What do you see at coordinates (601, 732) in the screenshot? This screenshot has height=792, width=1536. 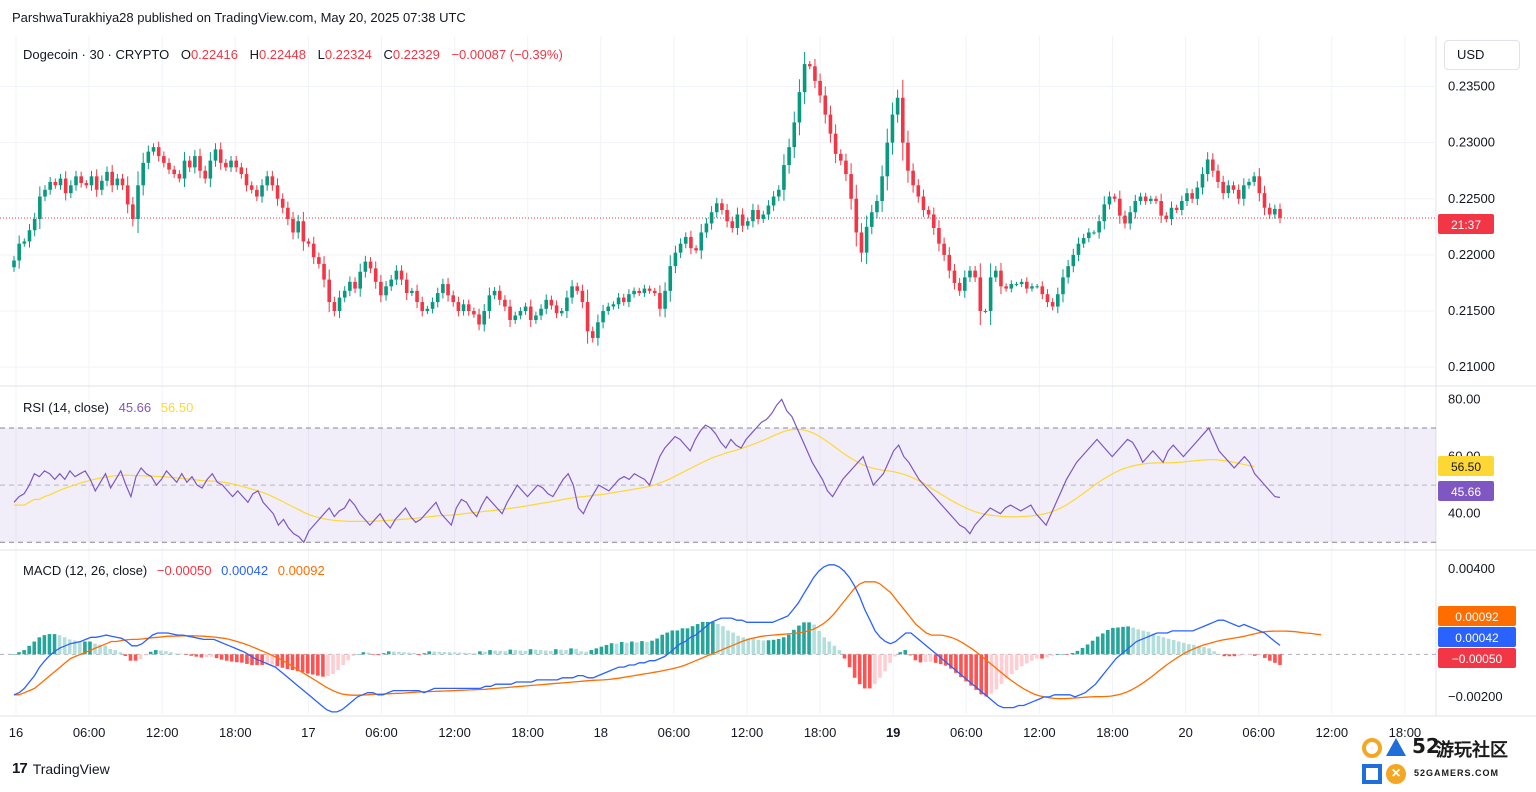 I see `x-tick-label: 18` at bounding box center [601, 732].